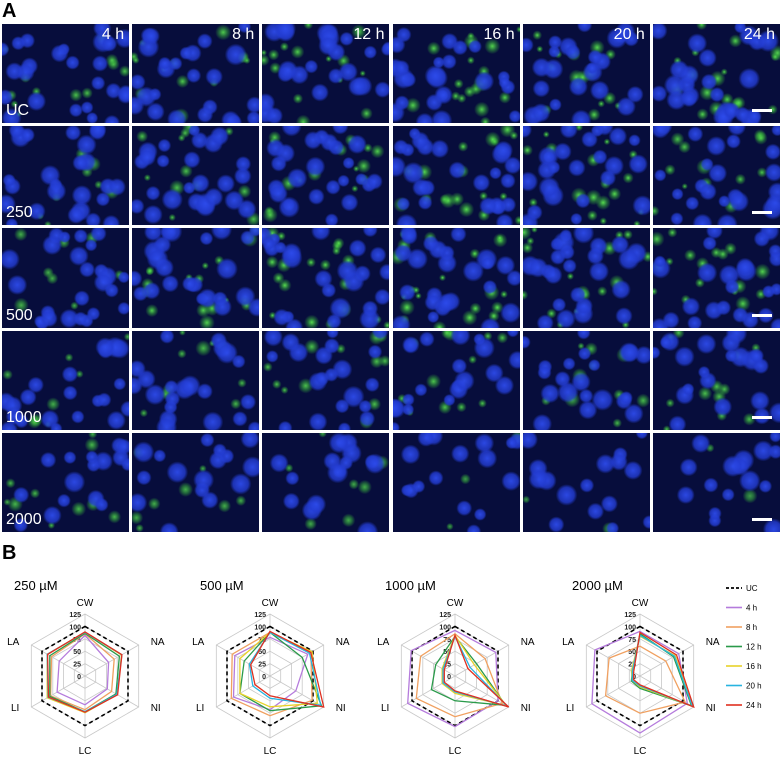 The height and width of the screenshot is (767, 782). I want to click on radar-title: 250 µM, so click(36, 585).